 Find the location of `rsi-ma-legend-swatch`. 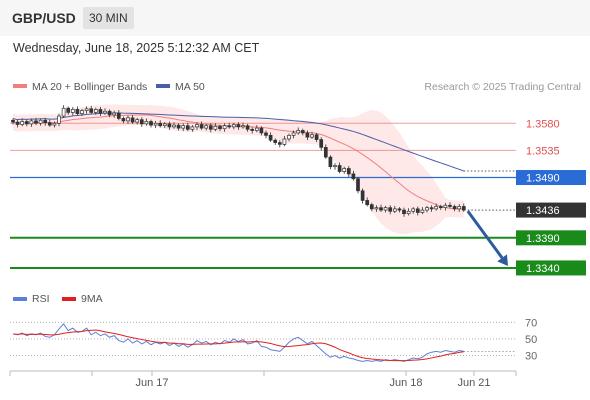

rsi-ma-legend-swatch is located at coordinates (69, 299).